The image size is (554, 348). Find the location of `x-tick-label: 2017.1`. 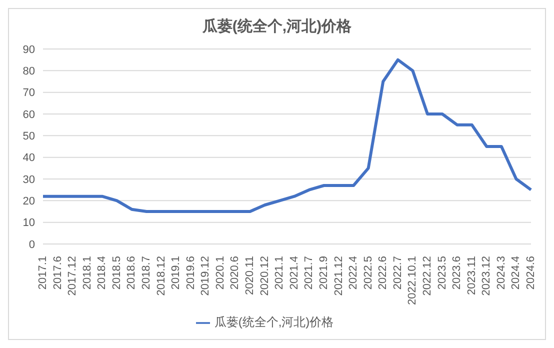

x-tick-label: 2017.1 is located at coordinates (43, 273).